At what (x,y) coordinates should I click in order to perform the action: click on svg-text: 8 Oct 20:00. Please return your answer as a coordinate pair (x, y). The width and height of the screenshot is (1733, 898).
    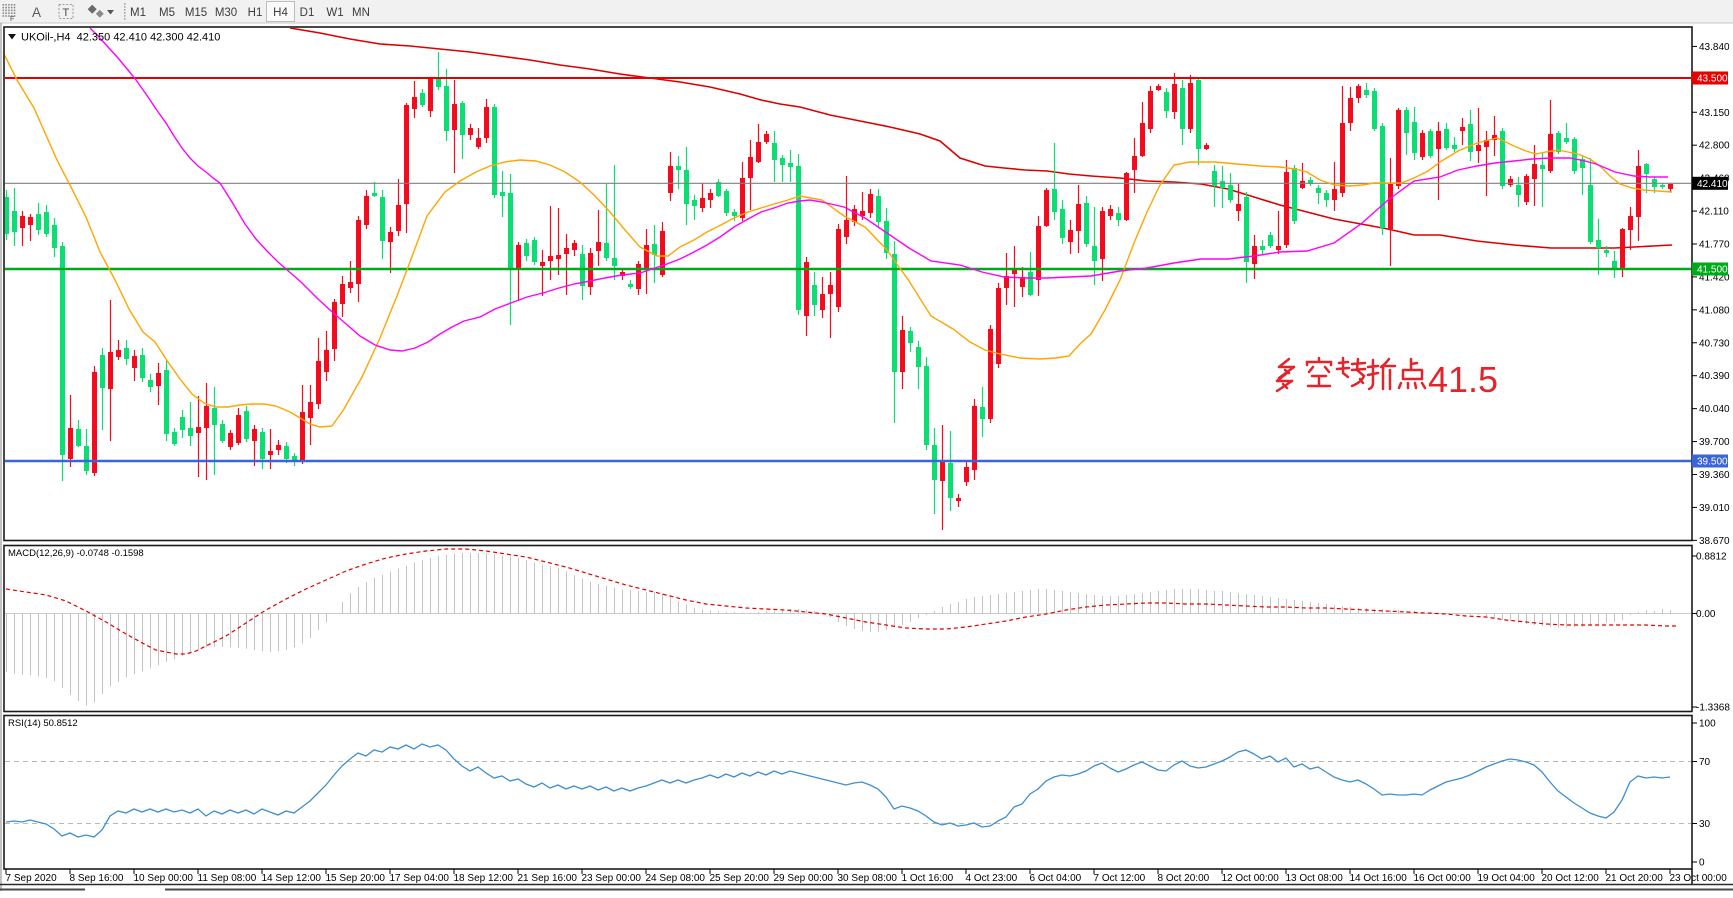
    Looking at the image, I should click on (1184, 878).